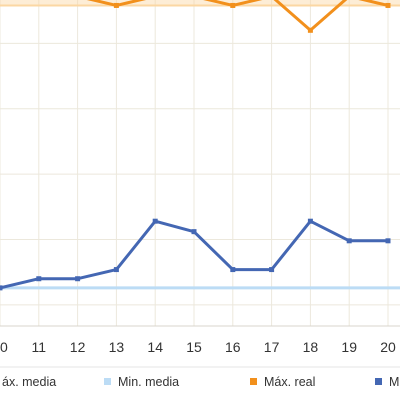 The width and height of the screenshot is (400, 400). What do you see at coordinates (78, 347) in the screenshot?
I see `x-tick-label: 12` at bounding box center [78, 347].